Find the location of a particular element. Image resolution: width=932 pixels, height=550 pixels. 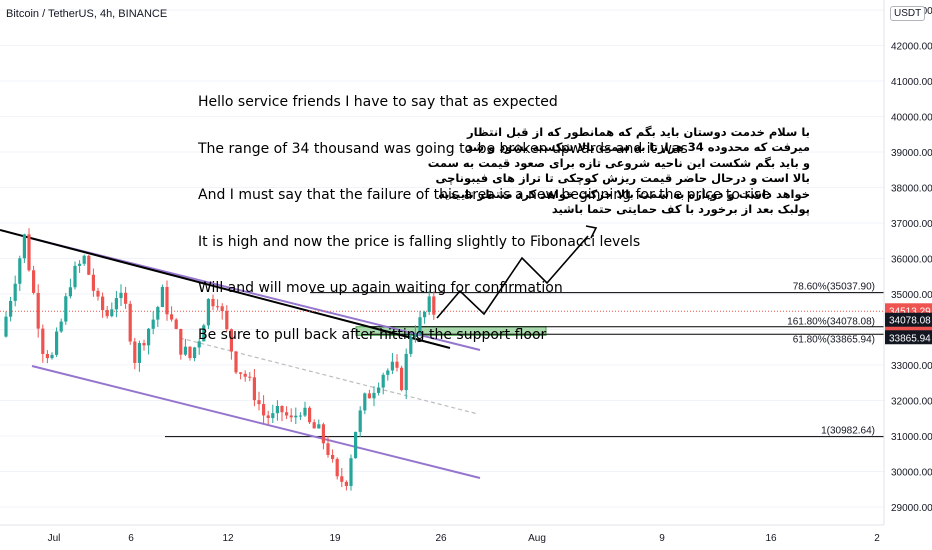

time-axis: Jul 6 12 19 26 Aug 9 16 2 is located at coordinates (442, 534).